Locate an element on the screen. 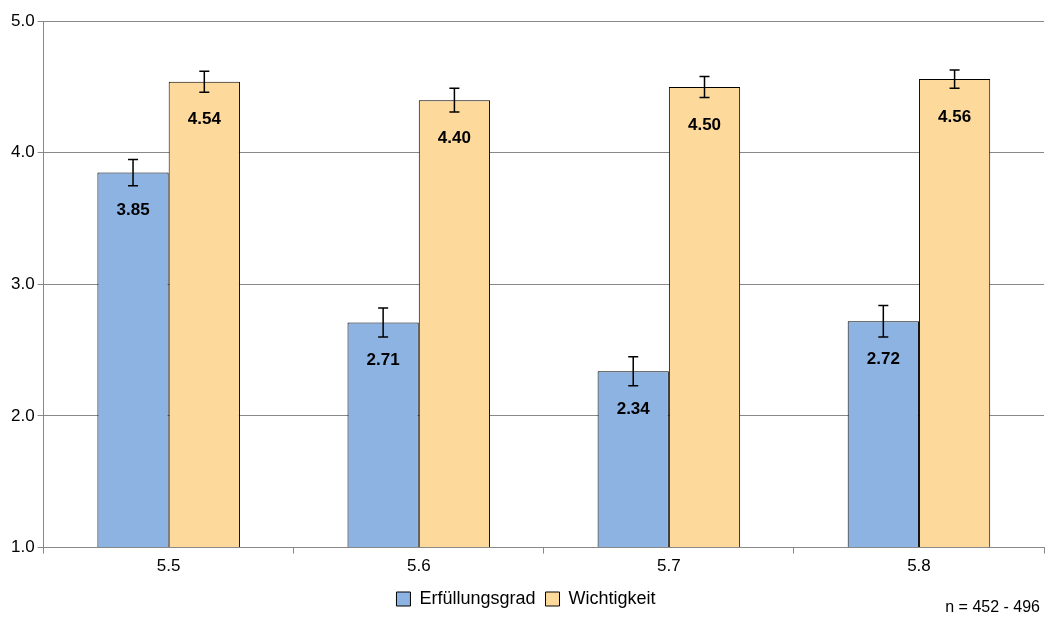 Image resolution: width=1059 pixels, height=629 pixels. data-label: 4.56 is located at coordinates (955, 116).